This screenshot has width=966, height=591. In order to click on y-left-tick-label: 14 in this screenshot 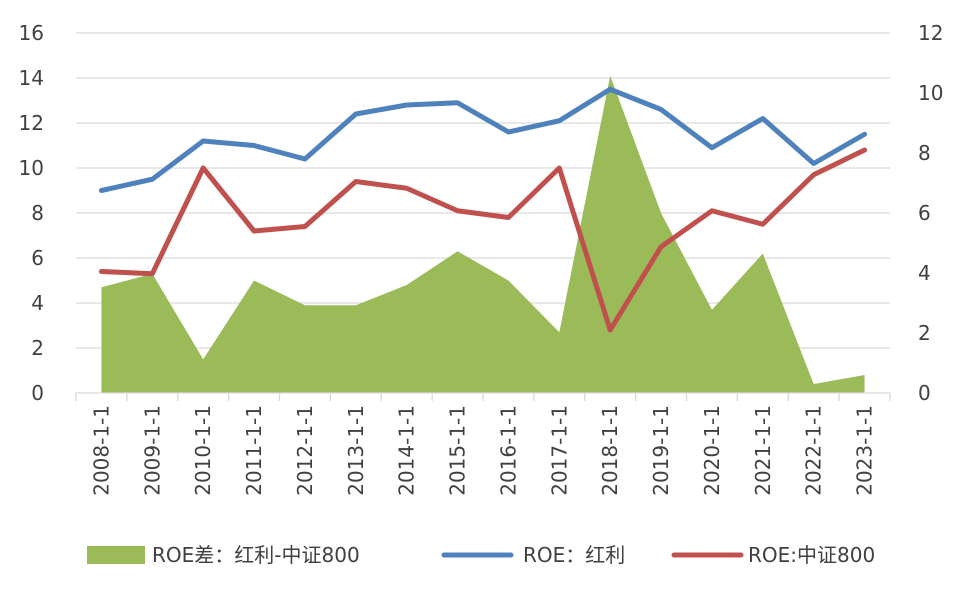, I will do `click(31, 78)`.